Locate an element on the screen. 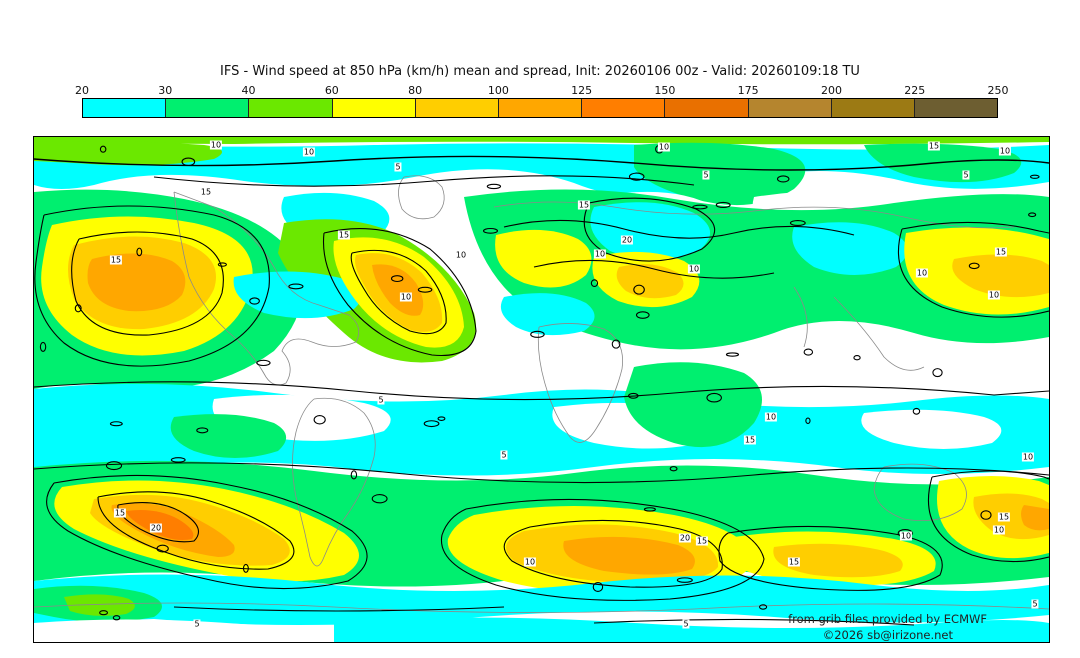 The height and width of the screenshot is (658, 1080). colorbar-tick: 80 is located at coordinates (415, 90).